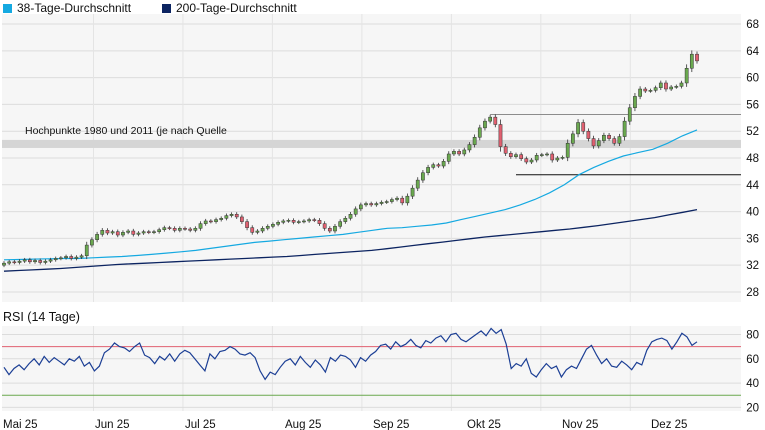 The height and width of the screenshot is (430, 765). I want to click on legend-label-ma200: 200-Tage-Durchschnitt, so click(236, 8).